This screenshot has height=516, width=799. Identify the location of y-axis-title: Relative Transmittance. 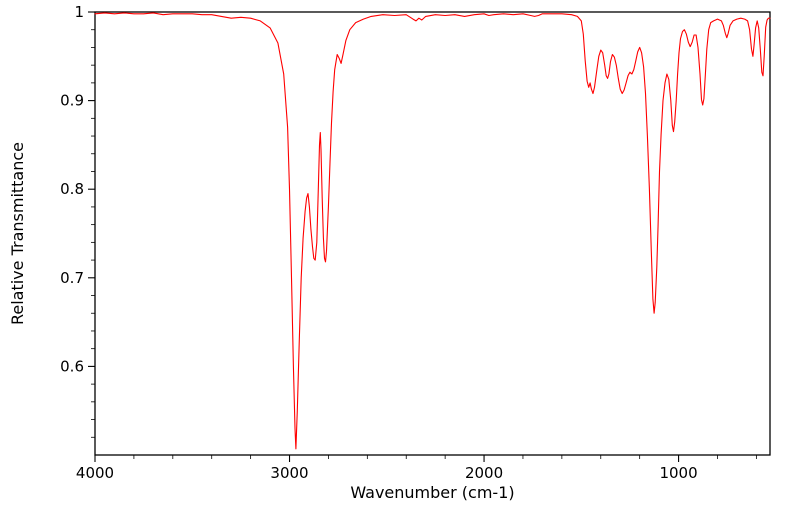
(17, 233).